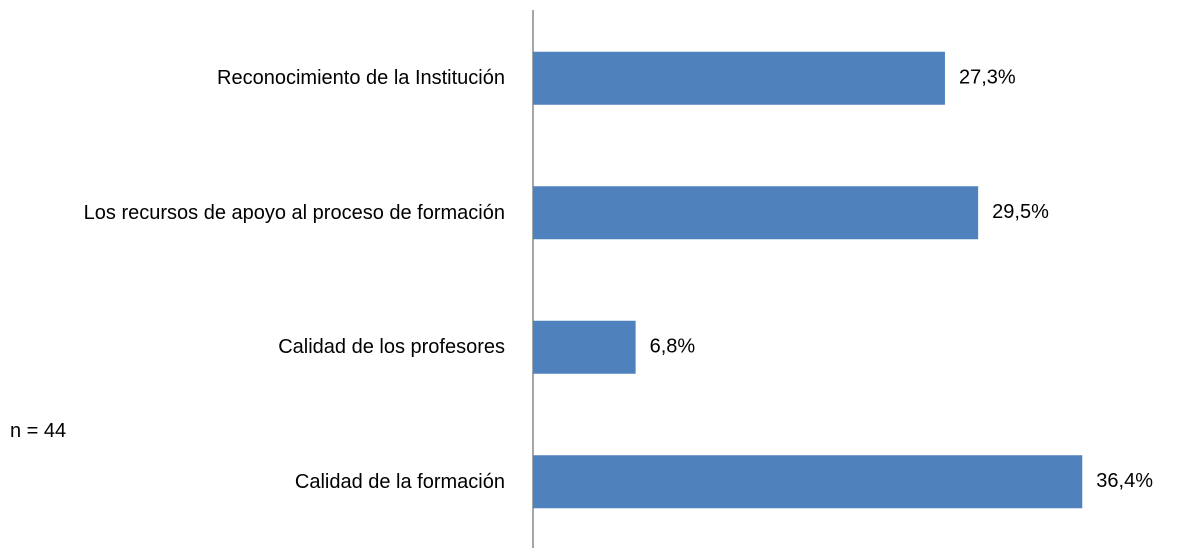 Image resolution: width=1184 pixels, height=548 pixels. I want to click on value-label: 29,5%, so click(1020, 212).